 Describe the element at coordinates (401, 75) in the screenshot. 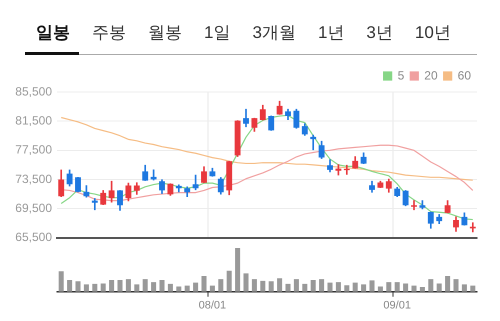

I see `legend-label: 5` at that location.